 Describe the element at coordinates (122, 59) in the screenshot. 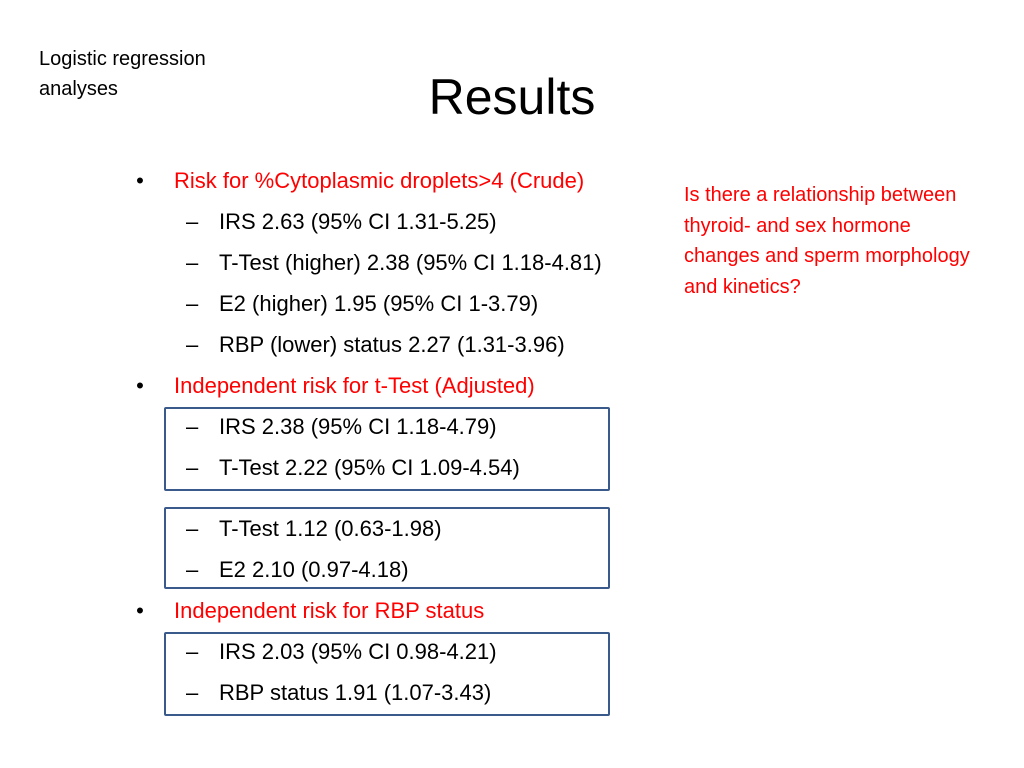

I see `corner-label-line1: Logistic regression` at that location.